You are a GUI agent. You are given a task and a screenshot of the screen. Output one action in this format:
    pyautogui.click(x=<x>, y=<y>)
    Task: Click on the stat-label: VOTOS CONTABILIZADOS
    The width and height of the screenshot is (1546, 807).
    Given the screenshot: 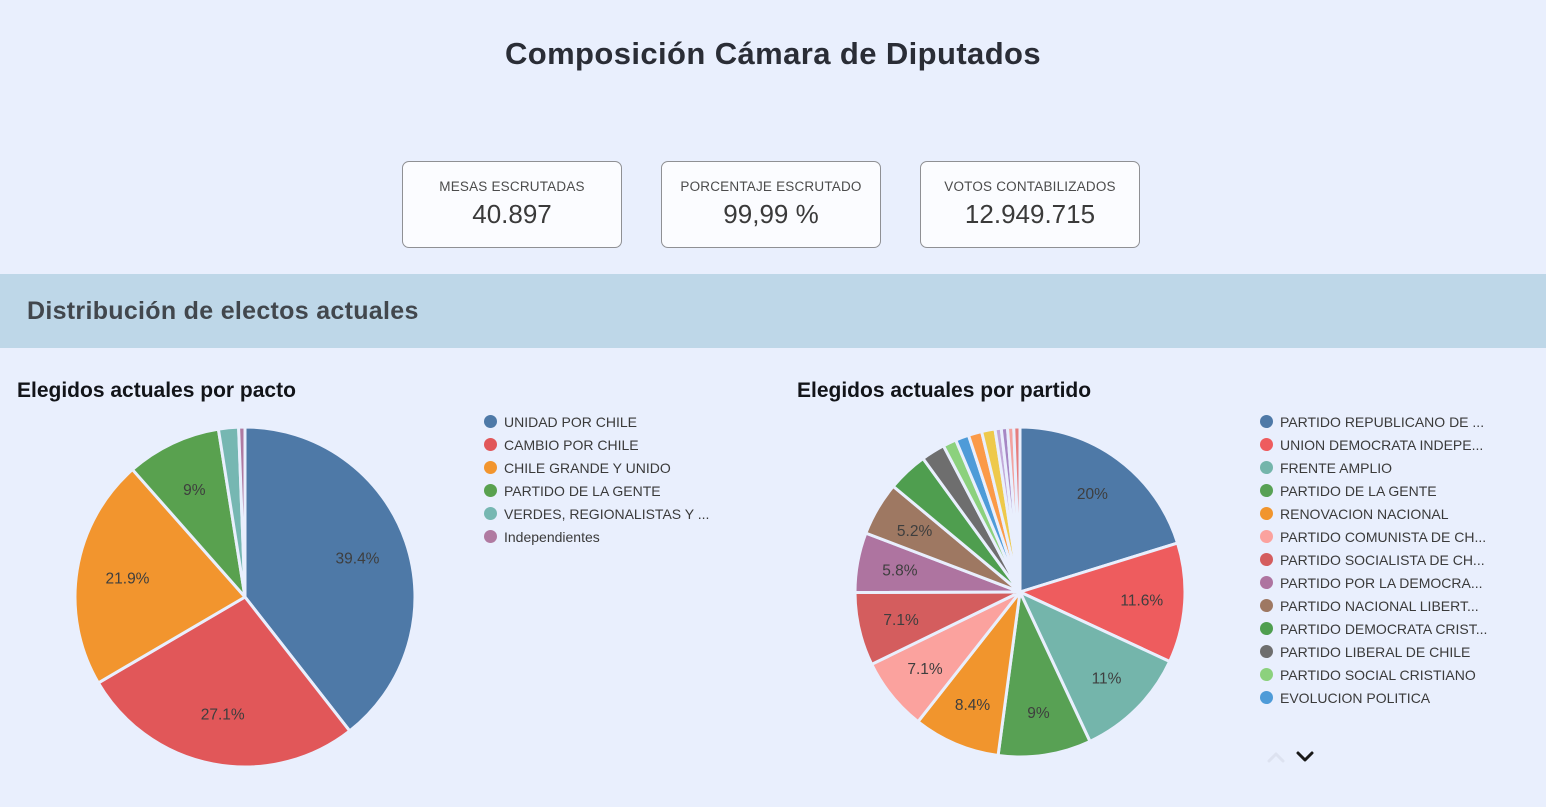 What is the action you would take?
    pyautogui.click(x=1030, y=186)
    